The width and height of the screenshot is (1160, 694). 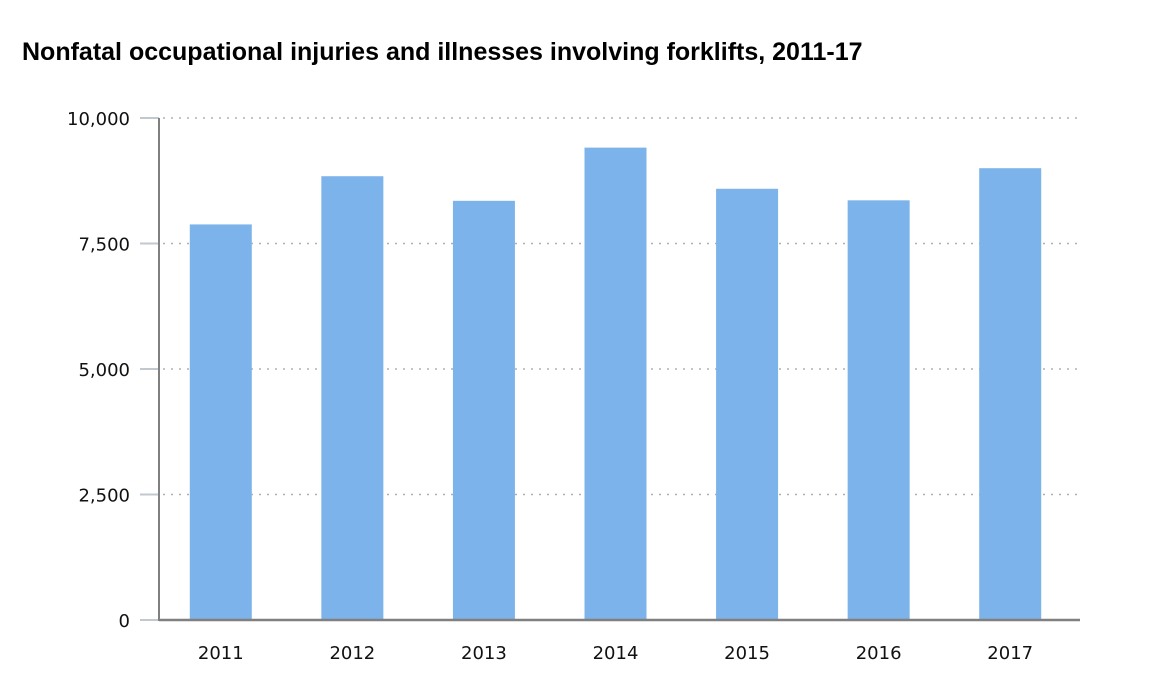 What do you see at coordinates (220, 422) in the screenshot?
I see `bar-2011` at bounding box center [220, 422].